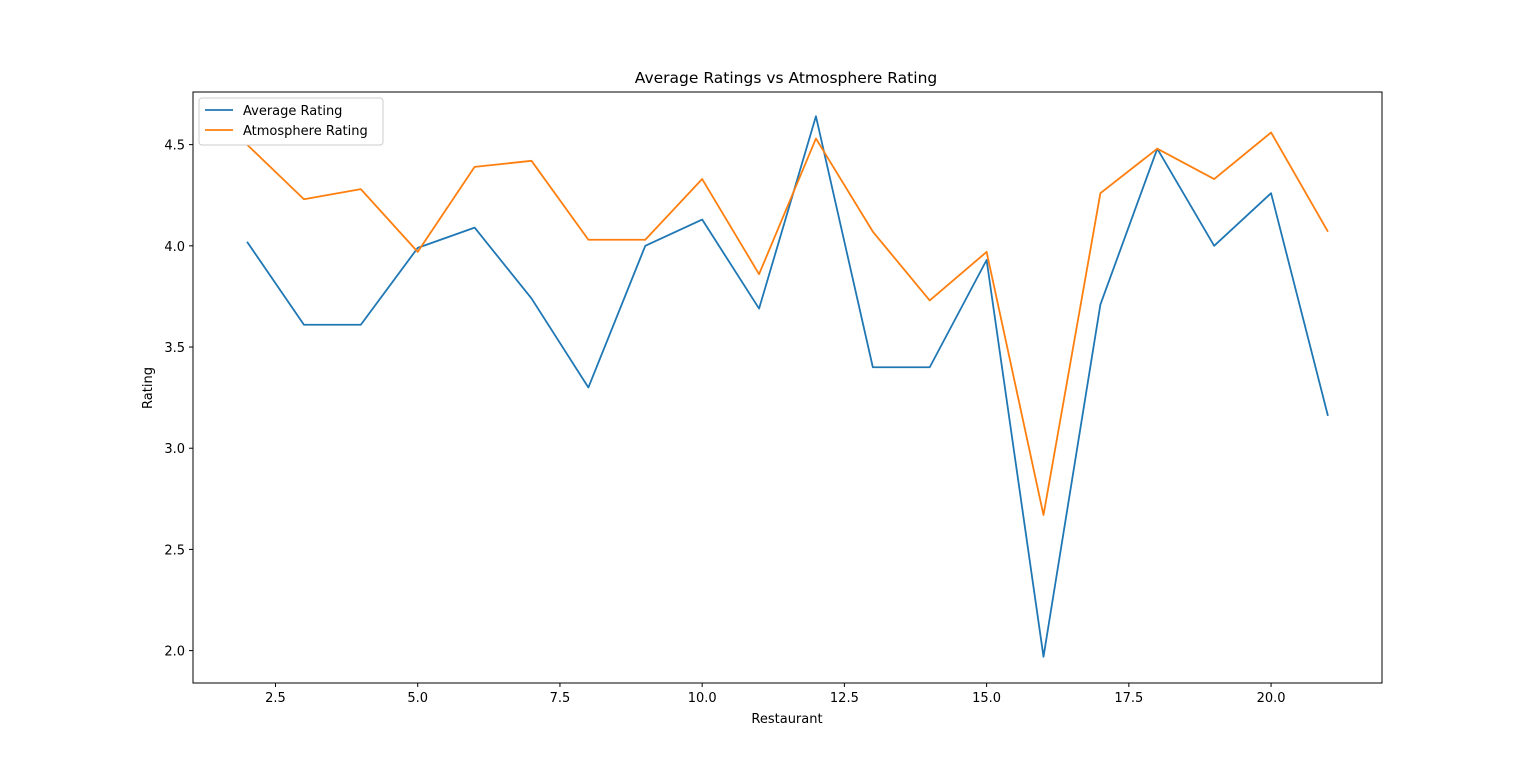 This screenshot has height=767, width=1536. What do you see at coordinates (786, 78) in the screenshot?
I see `chart-title: Average Ratings vs Atmosphere Rating` at bounding box center [786, 78].